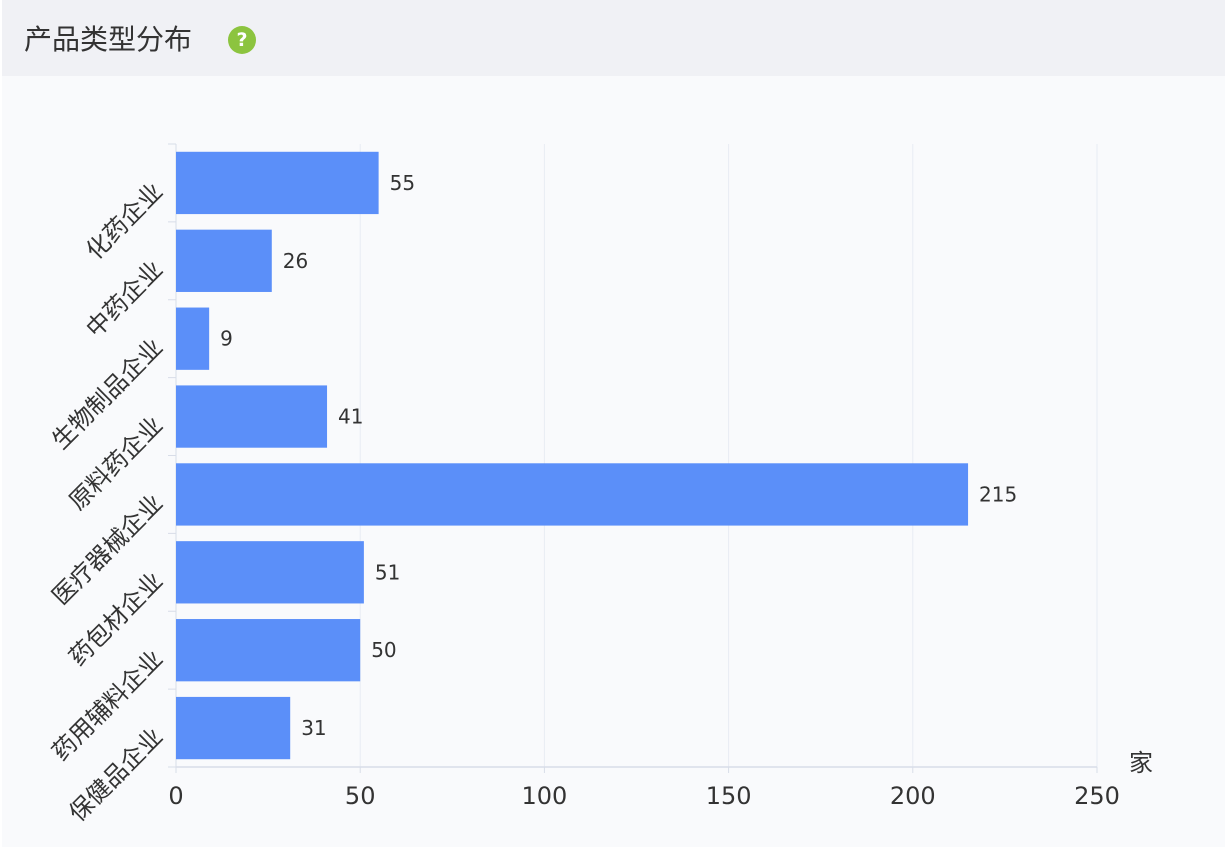 The height and width of the screenshot is (847, 1227). Describe the element at coordinates (729, 796) in the screenshot. I see `x-tick-label: 150` at that location.